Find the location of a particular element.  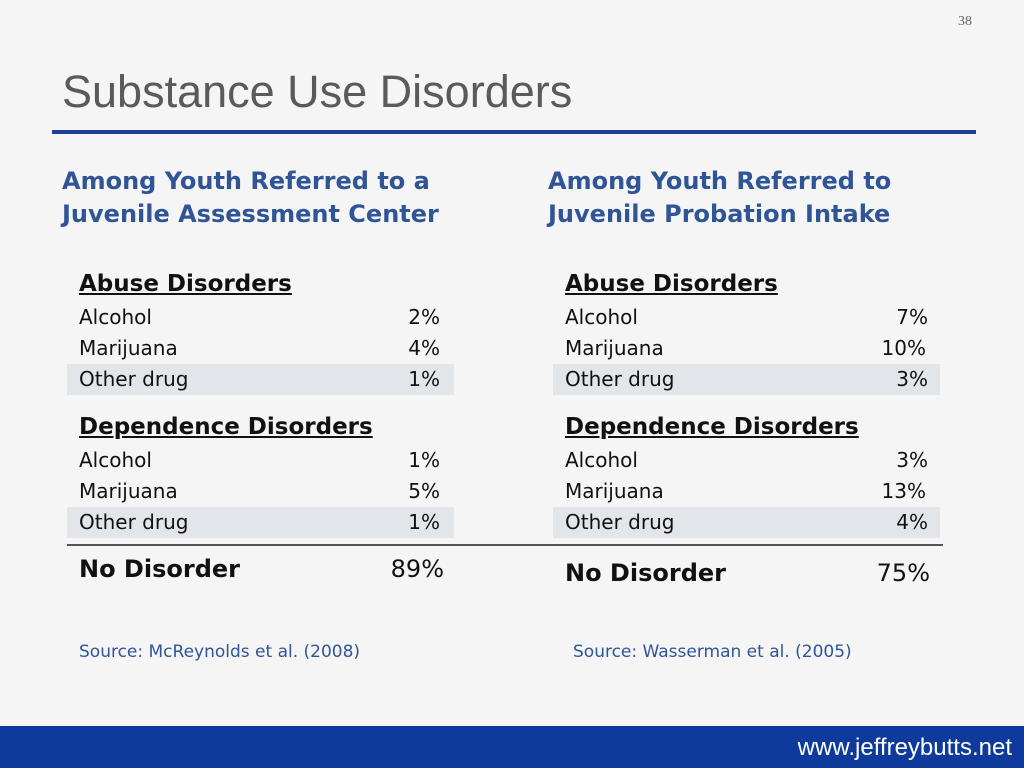

heading-line: Juvenile Probation Intake is located at coordinates (719, 214).